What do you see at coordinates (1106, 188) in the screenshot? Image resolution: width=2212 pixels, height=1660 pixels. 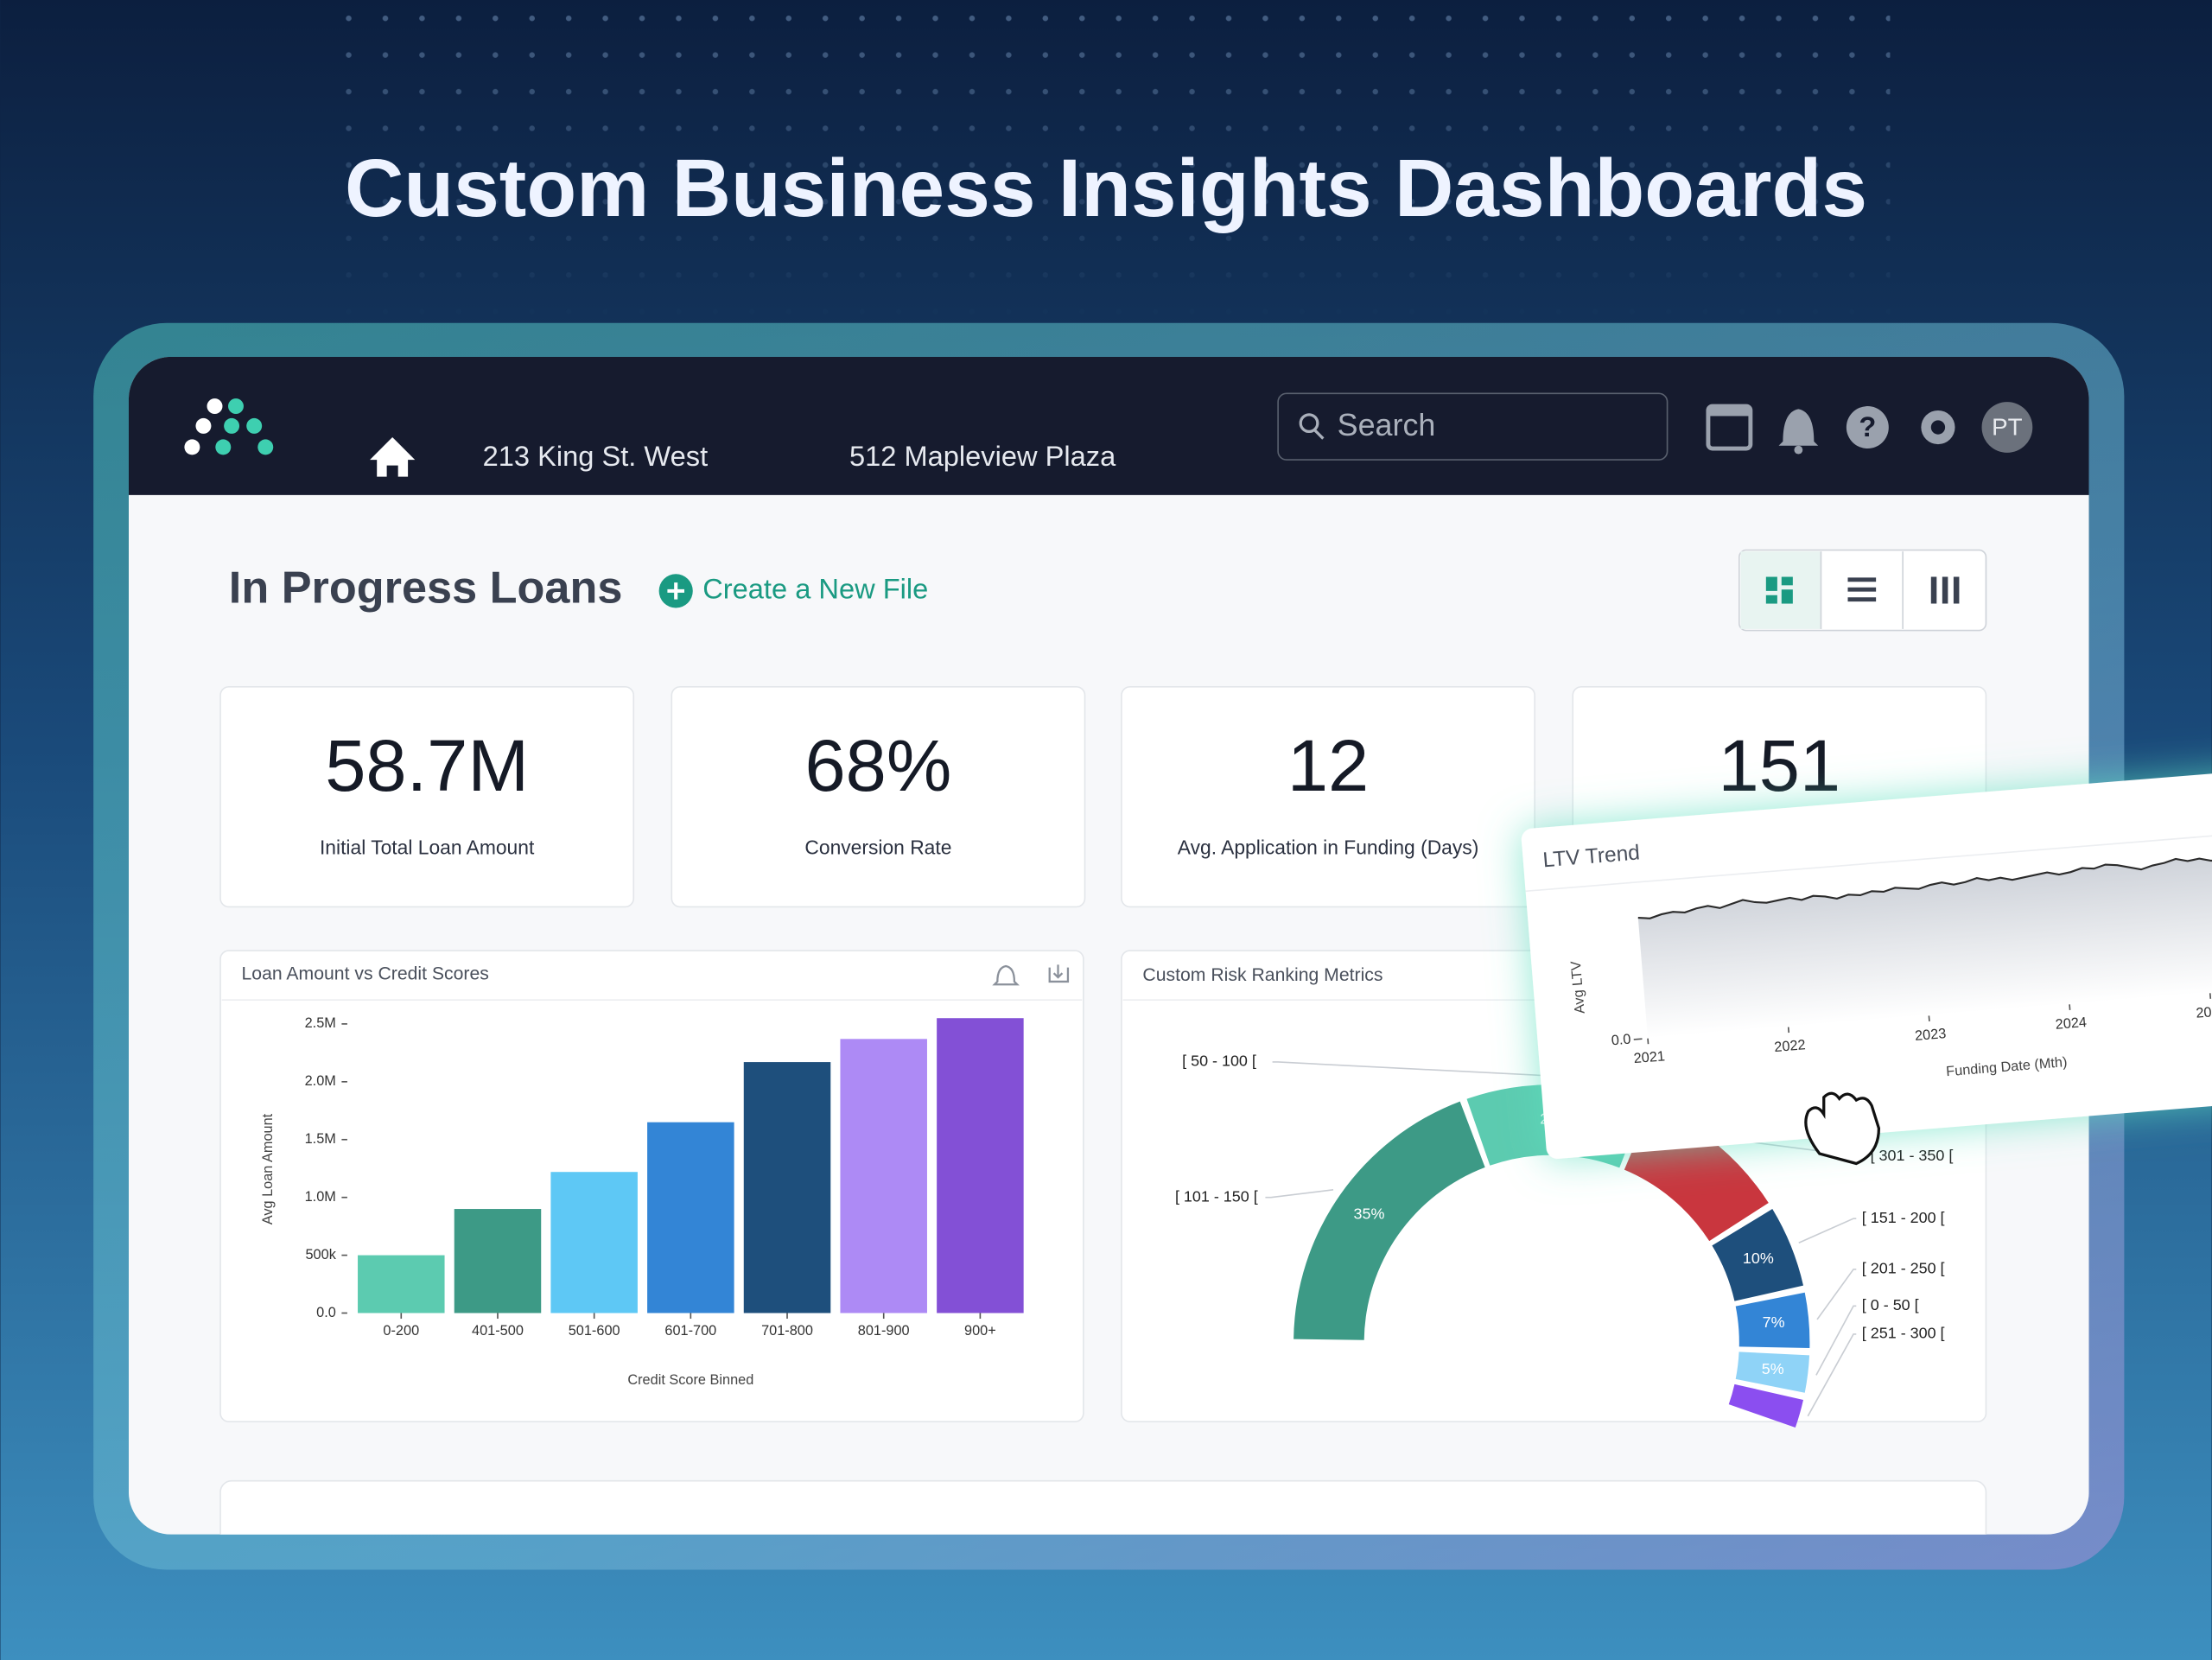 I see `banner-title: Custom Business Insights Dashboards` at bounding box center [1106, 188].